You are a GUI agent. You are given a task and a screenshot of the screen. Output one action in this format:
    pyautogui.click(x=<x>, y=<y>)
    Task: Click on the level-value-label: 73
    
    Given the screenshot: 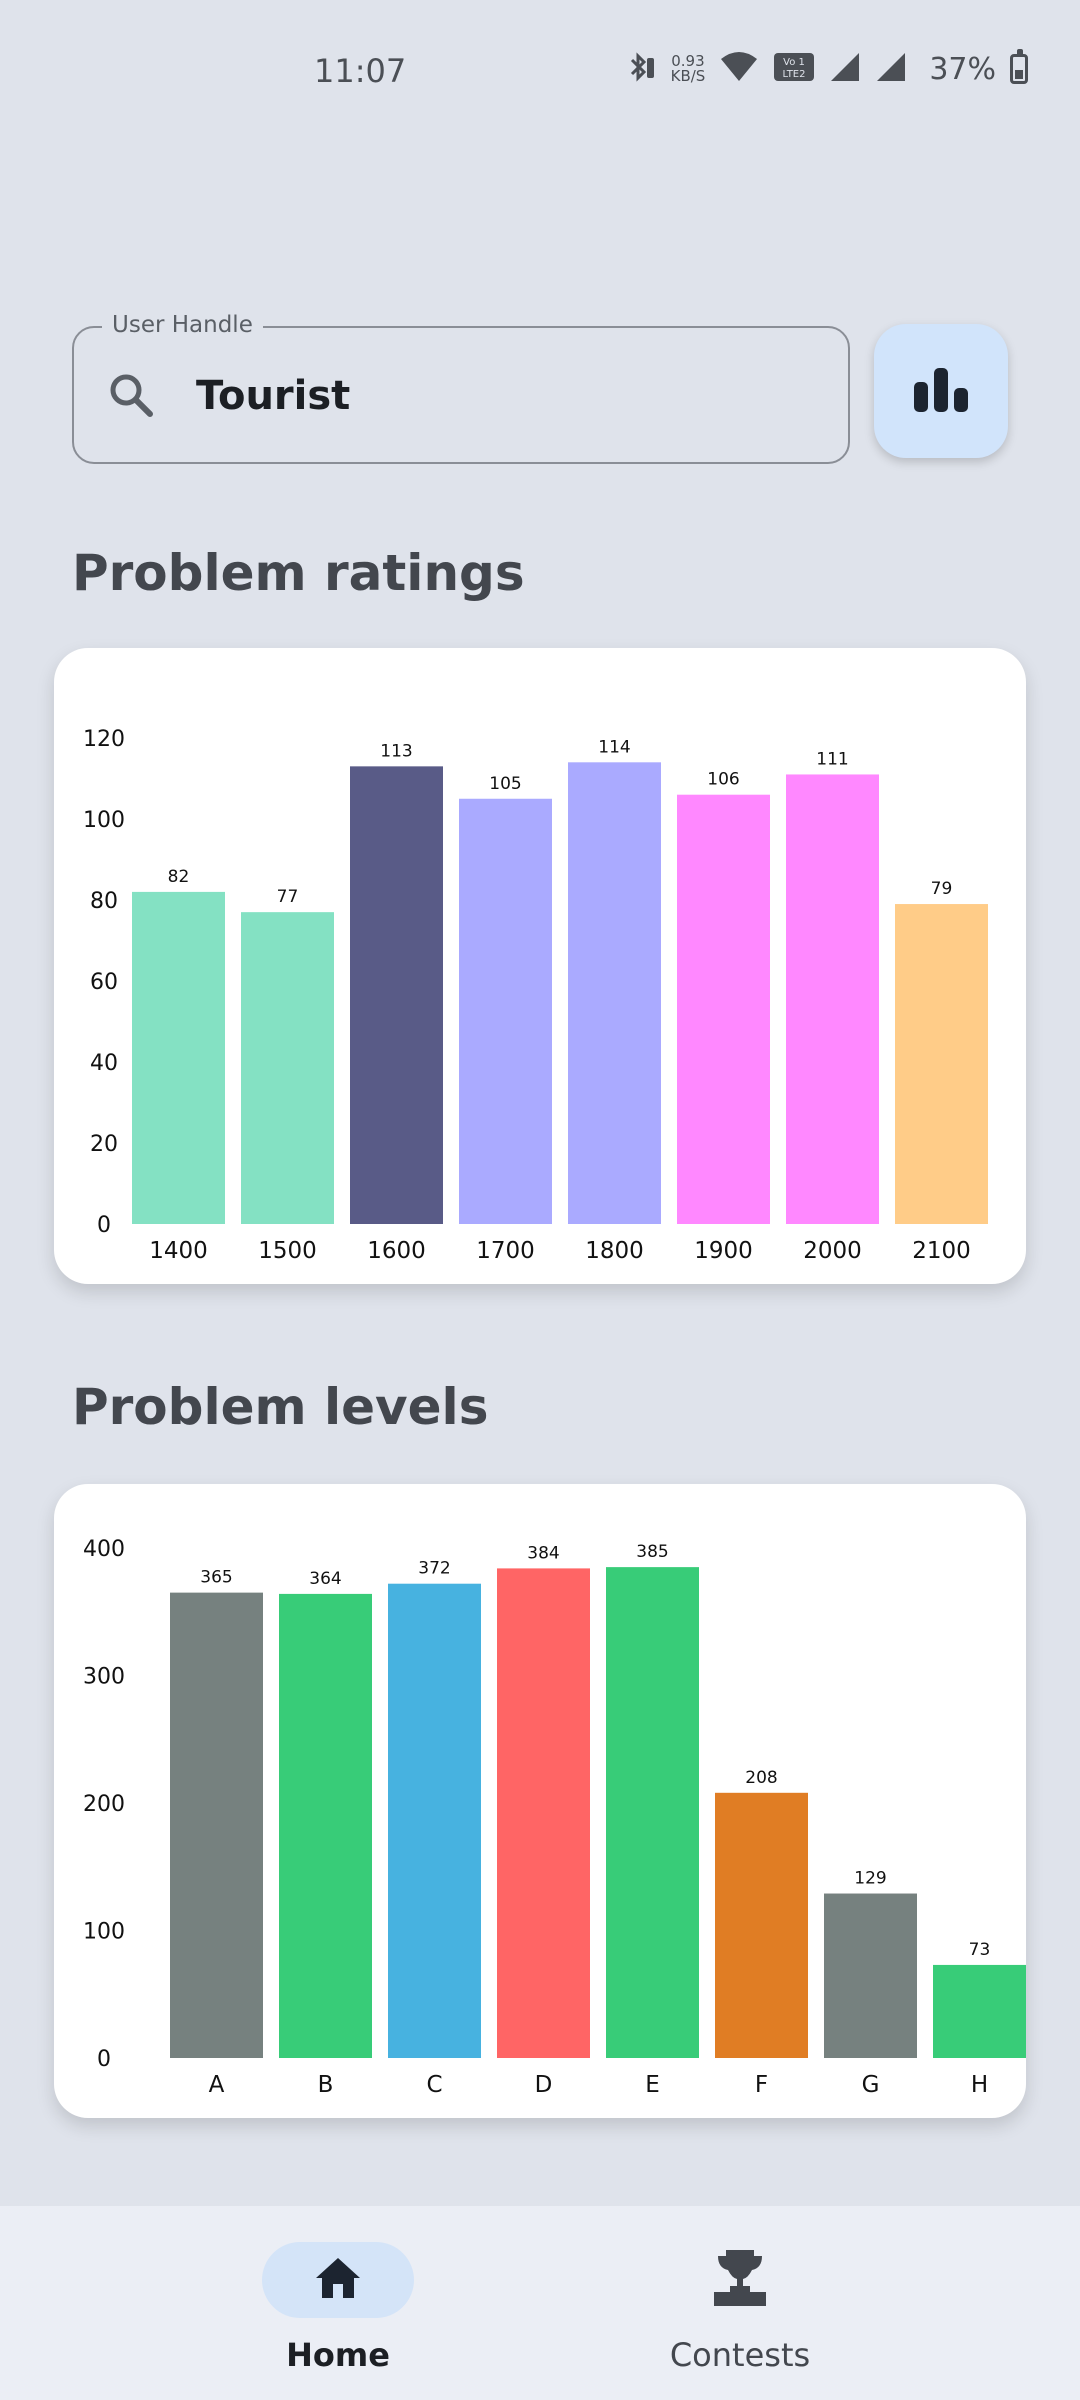 What is the action you would take?
    pyautogui.click(x=980, y=1950)
    